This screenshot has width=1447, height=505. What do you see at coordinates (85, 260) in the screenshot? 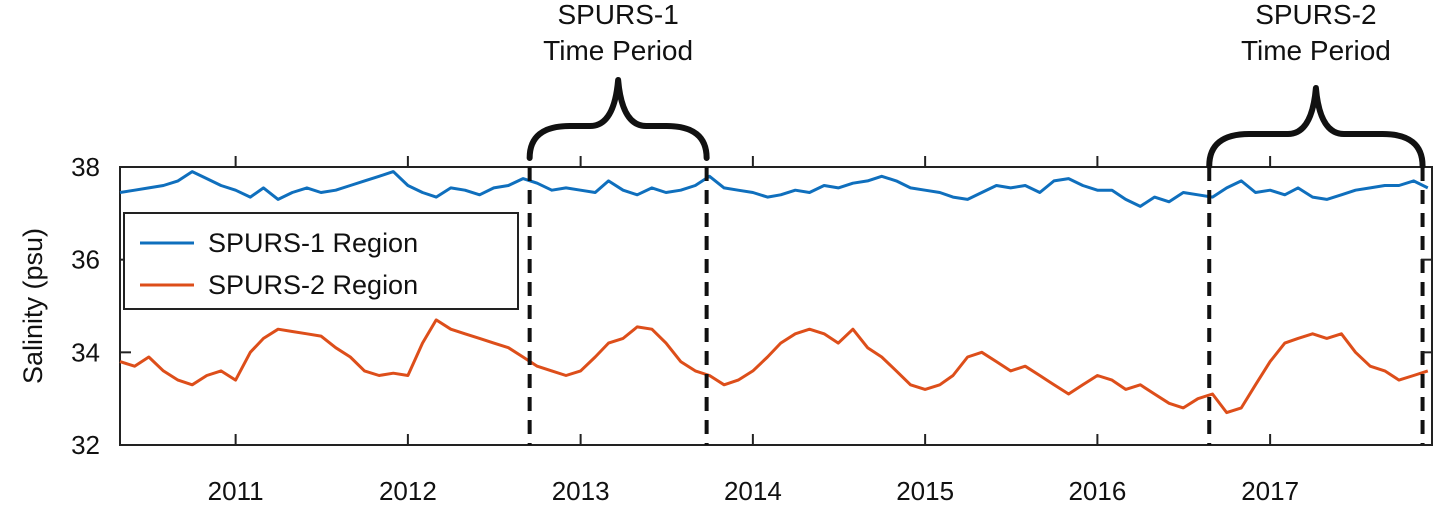
I see `y-tick-label: 36` at bounding box center [85, 260].